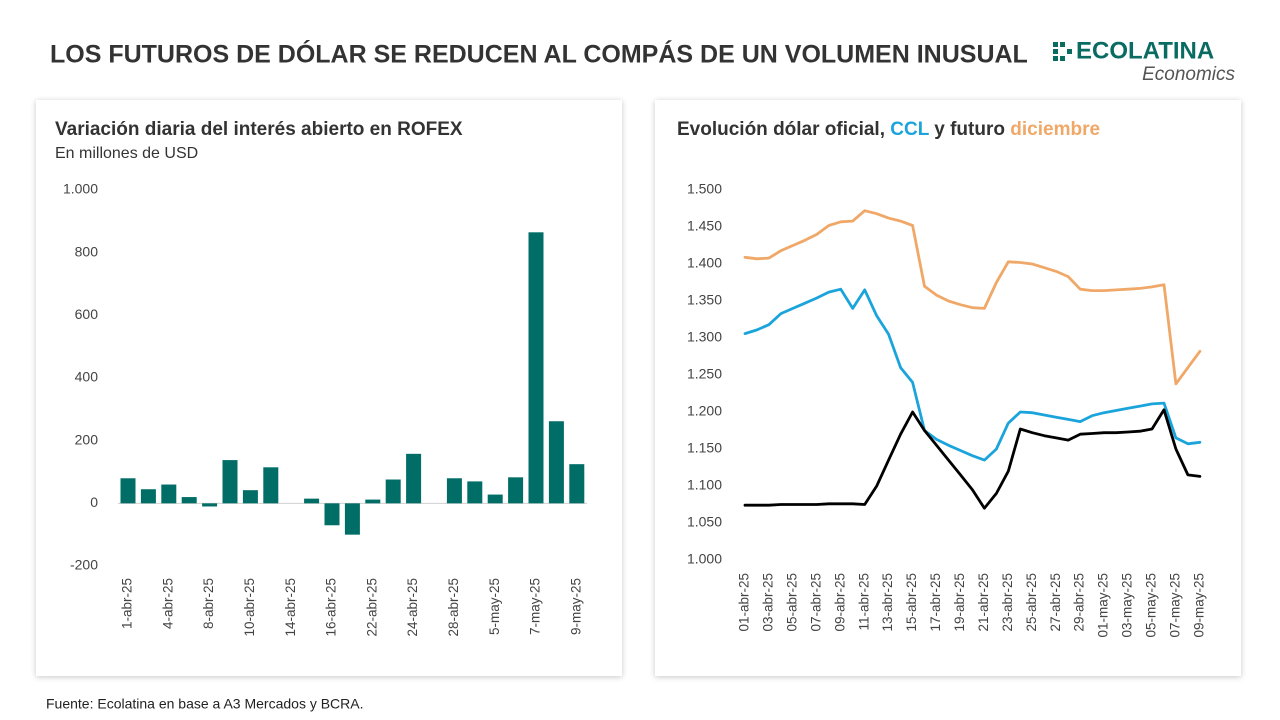 The image size is (1280, 720). Describe the element at coordinates (371, 607) in the screenshot. I see `x-tick-label: 22-abr-25` at that location.